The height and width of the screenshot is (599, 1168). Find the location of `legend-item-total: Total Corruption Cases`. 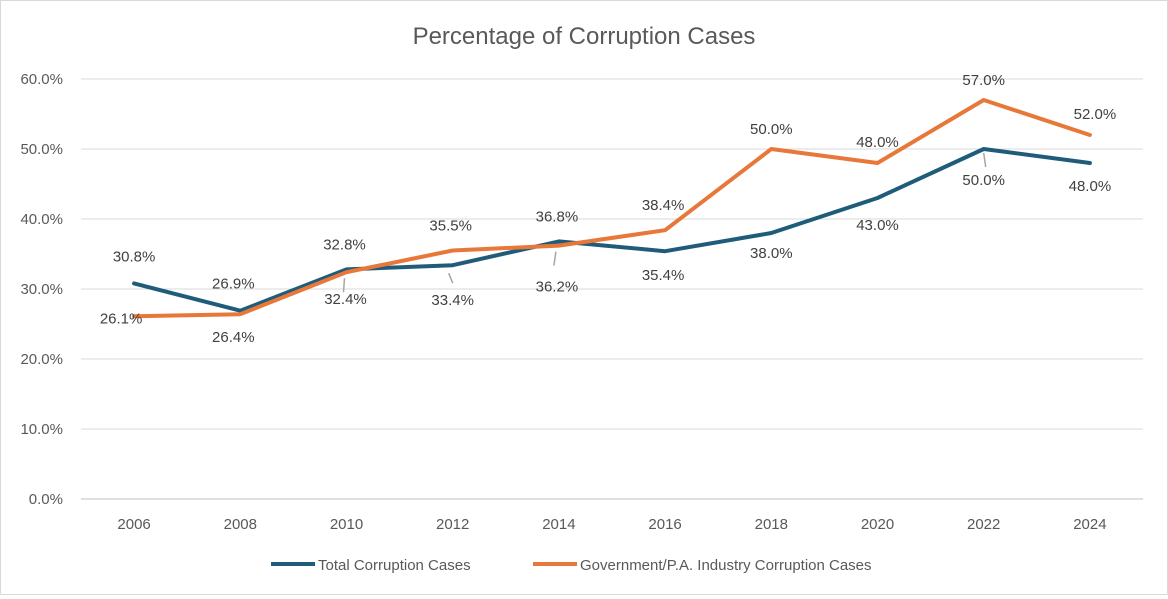

legend-item-total: Total Corruption Cases is located at coordinates (371, 565).